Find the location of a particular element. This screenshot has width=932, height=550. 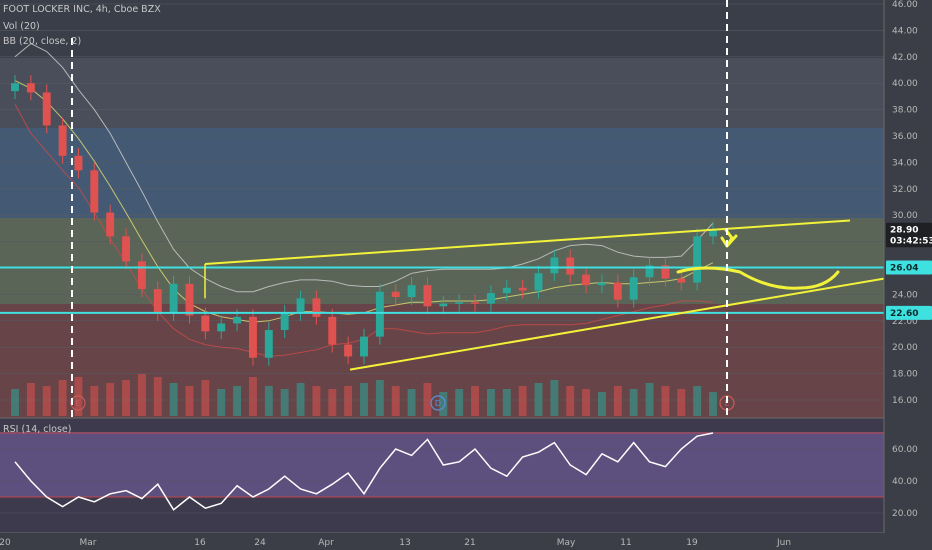

event-marker: D is located at coordinates (438, 403).